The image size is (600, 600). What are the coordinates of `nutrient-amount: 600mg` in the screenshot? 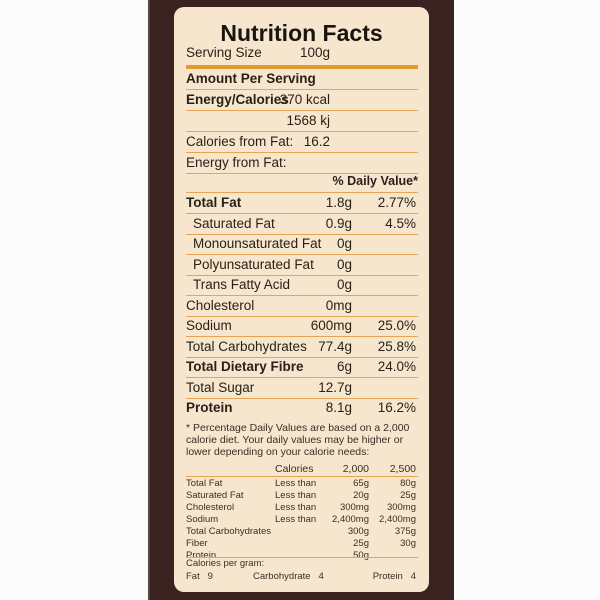 It's located at (331, 325).